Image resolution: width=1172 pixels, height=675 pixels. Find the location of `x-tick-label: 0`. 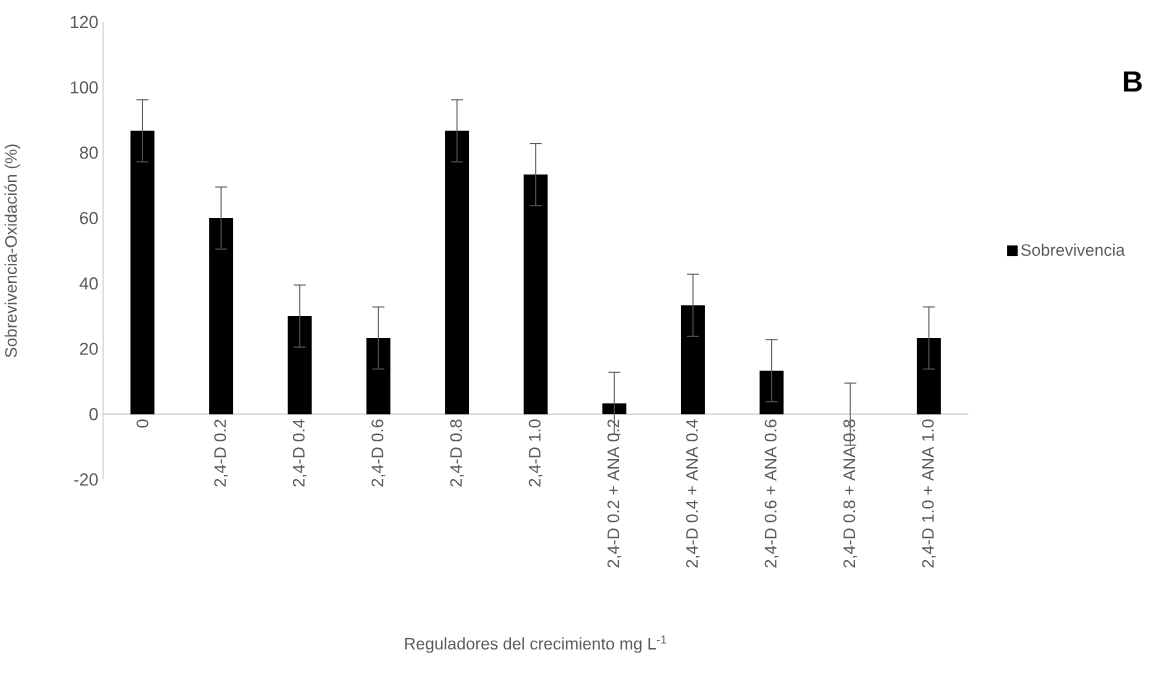

x-tick-label: 0 is located at coordinates (142, 423).